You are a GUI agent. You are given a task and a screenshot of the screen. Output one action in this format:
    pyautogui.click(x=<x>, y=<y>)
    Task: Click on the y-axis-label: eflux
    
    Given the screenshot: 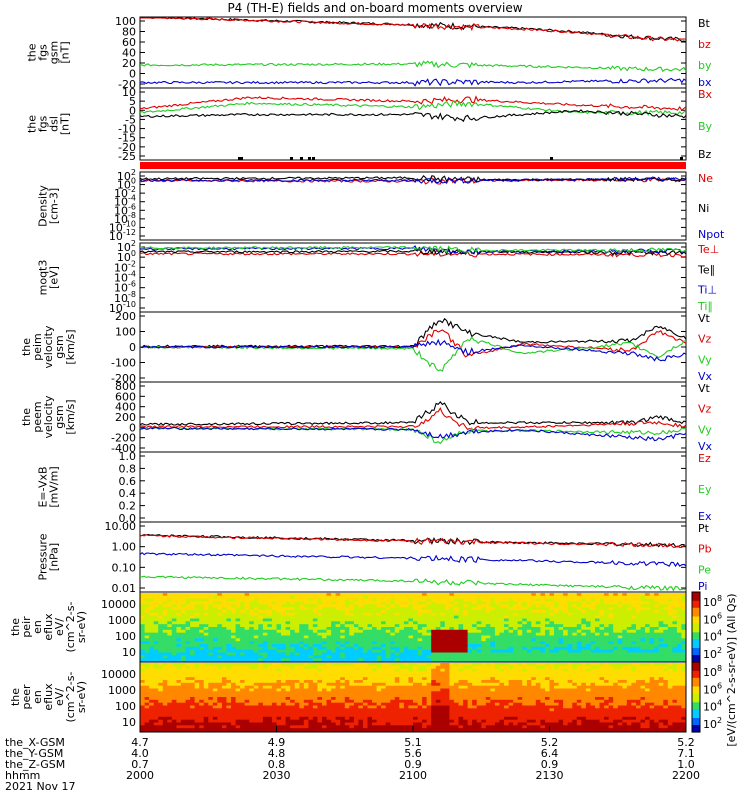 What is the action you would take?
    pyautogui.click(x=48, y=627)
    